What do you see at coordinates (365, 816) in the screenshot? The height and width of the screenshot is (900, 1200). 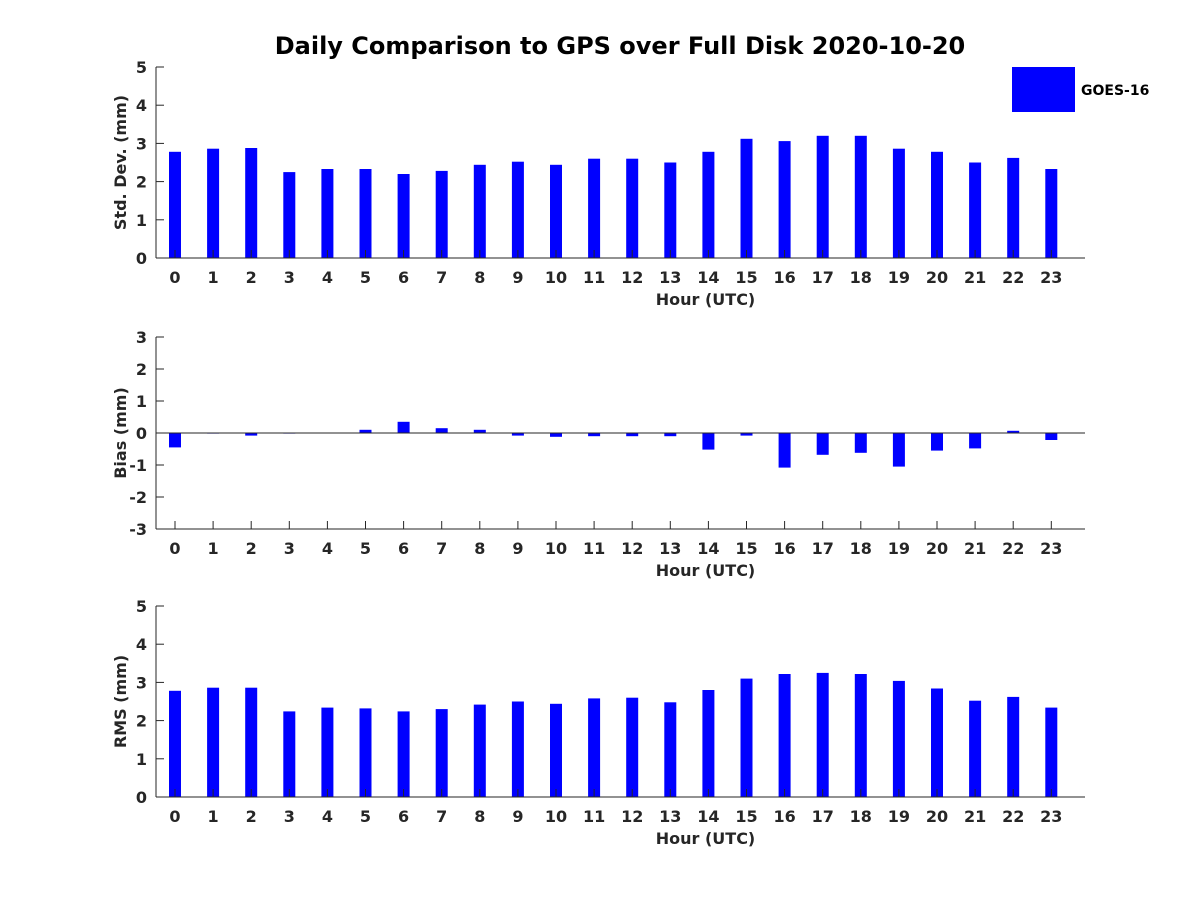 I see `rms-xtick-label: 5` at bounding box center [365, 816].